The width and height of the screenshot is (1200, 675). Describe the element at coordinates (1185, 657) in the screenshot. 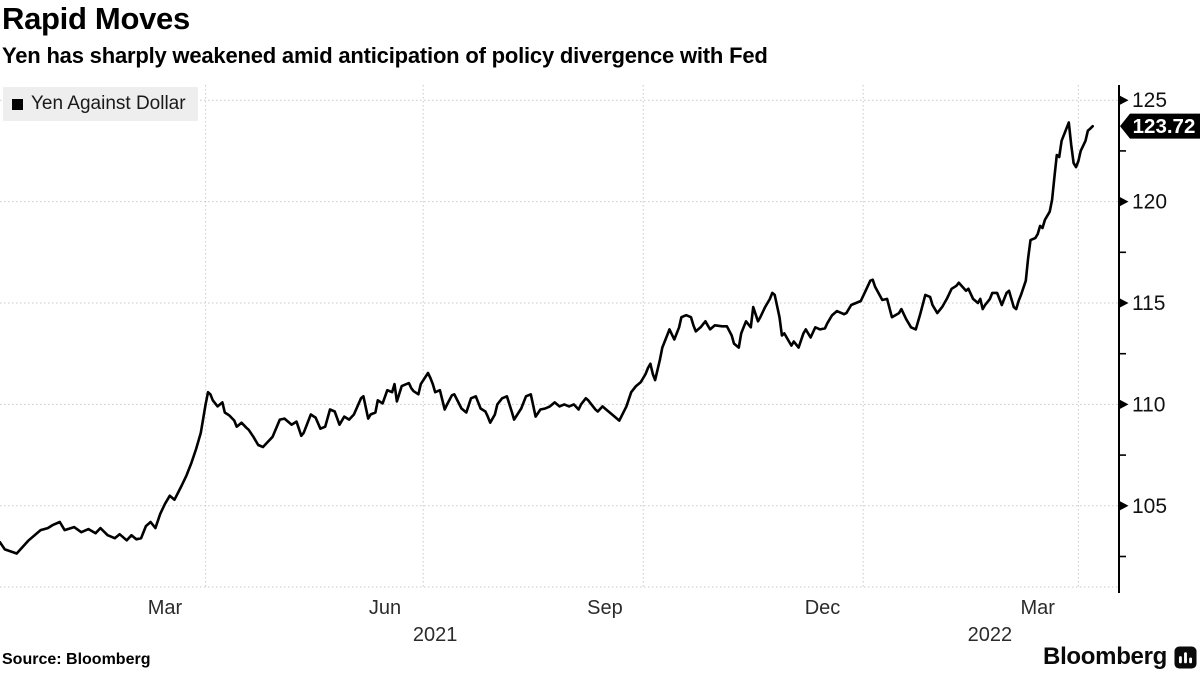

I see `bloomberg-bars-icon` at that location.